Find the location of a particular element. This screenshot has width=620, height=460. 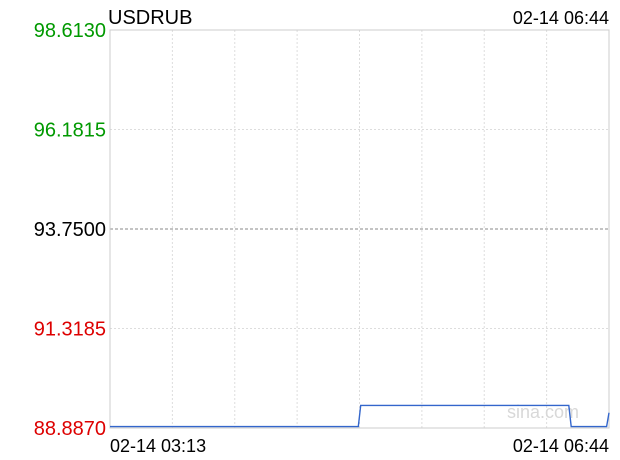

y-axis-ticks: 98.6130 96.1815 93.7500 91.3185 88.8870 is located at coordinates (70, 230).